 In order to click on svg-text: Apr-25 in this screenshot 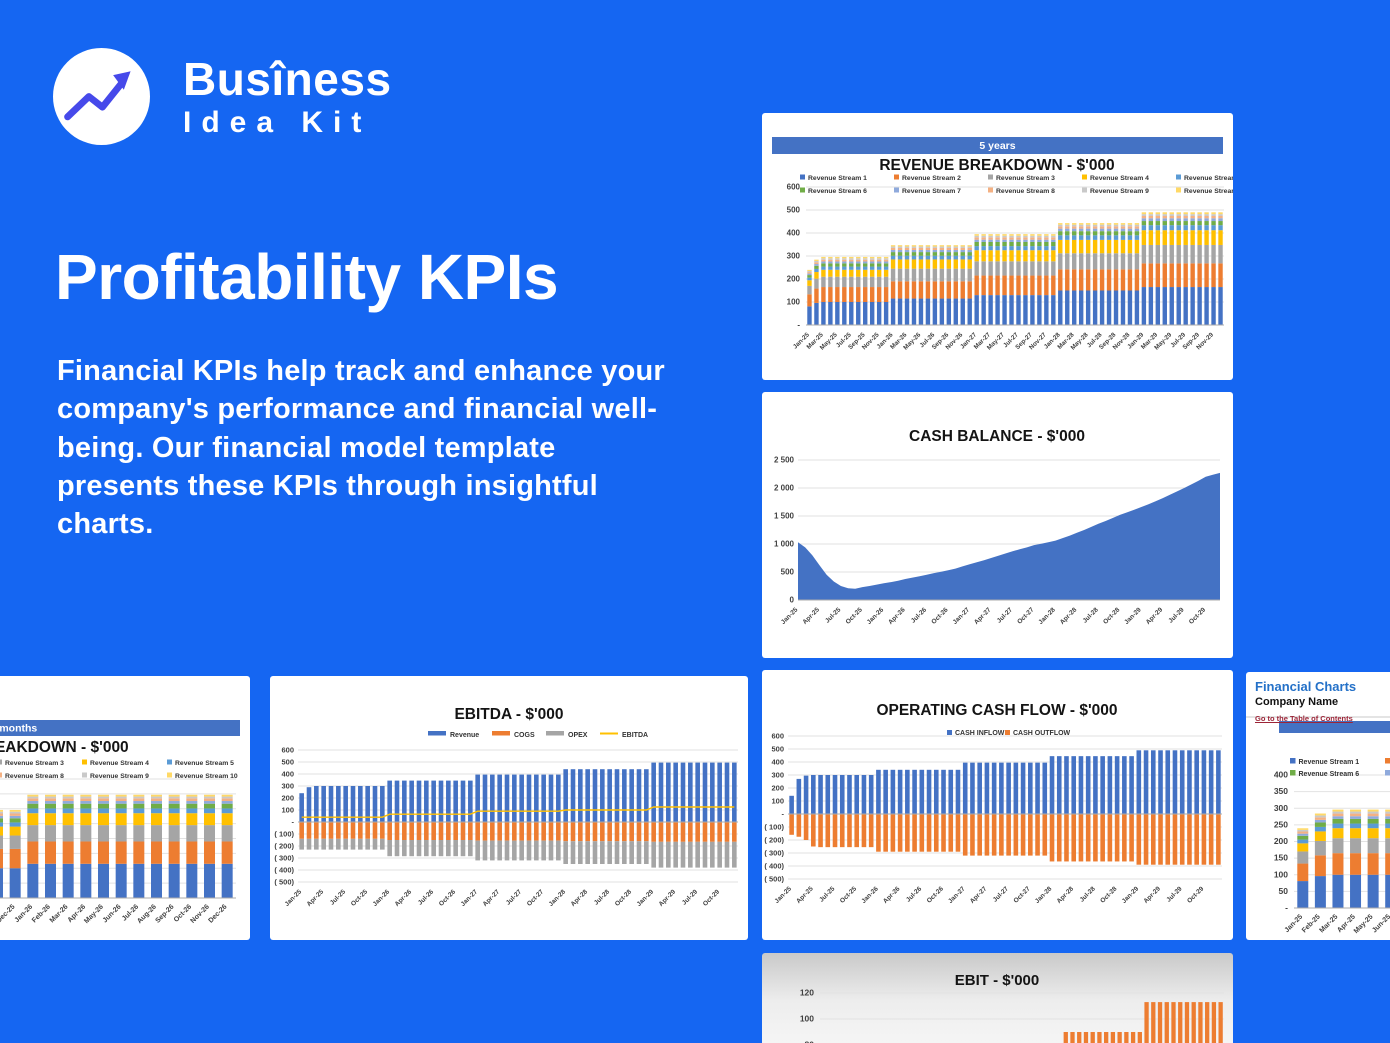, I will do `click(805, 895)`.